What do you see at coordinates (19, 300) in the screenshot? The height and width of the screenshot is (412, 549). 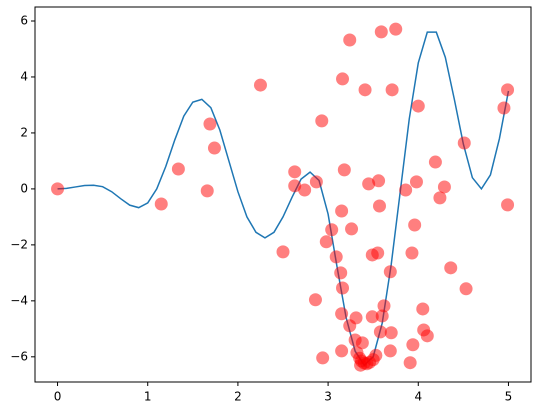 I see `y-tick-label: −4` at bounding box center [19, 300].